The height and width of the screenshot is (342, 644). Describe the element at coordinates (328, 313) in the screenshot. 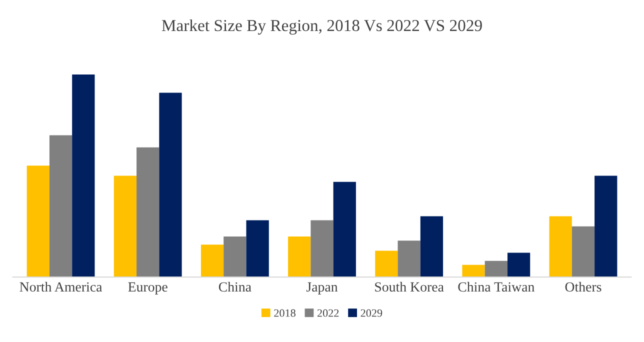

I see `legend-label: 2022` at that location.